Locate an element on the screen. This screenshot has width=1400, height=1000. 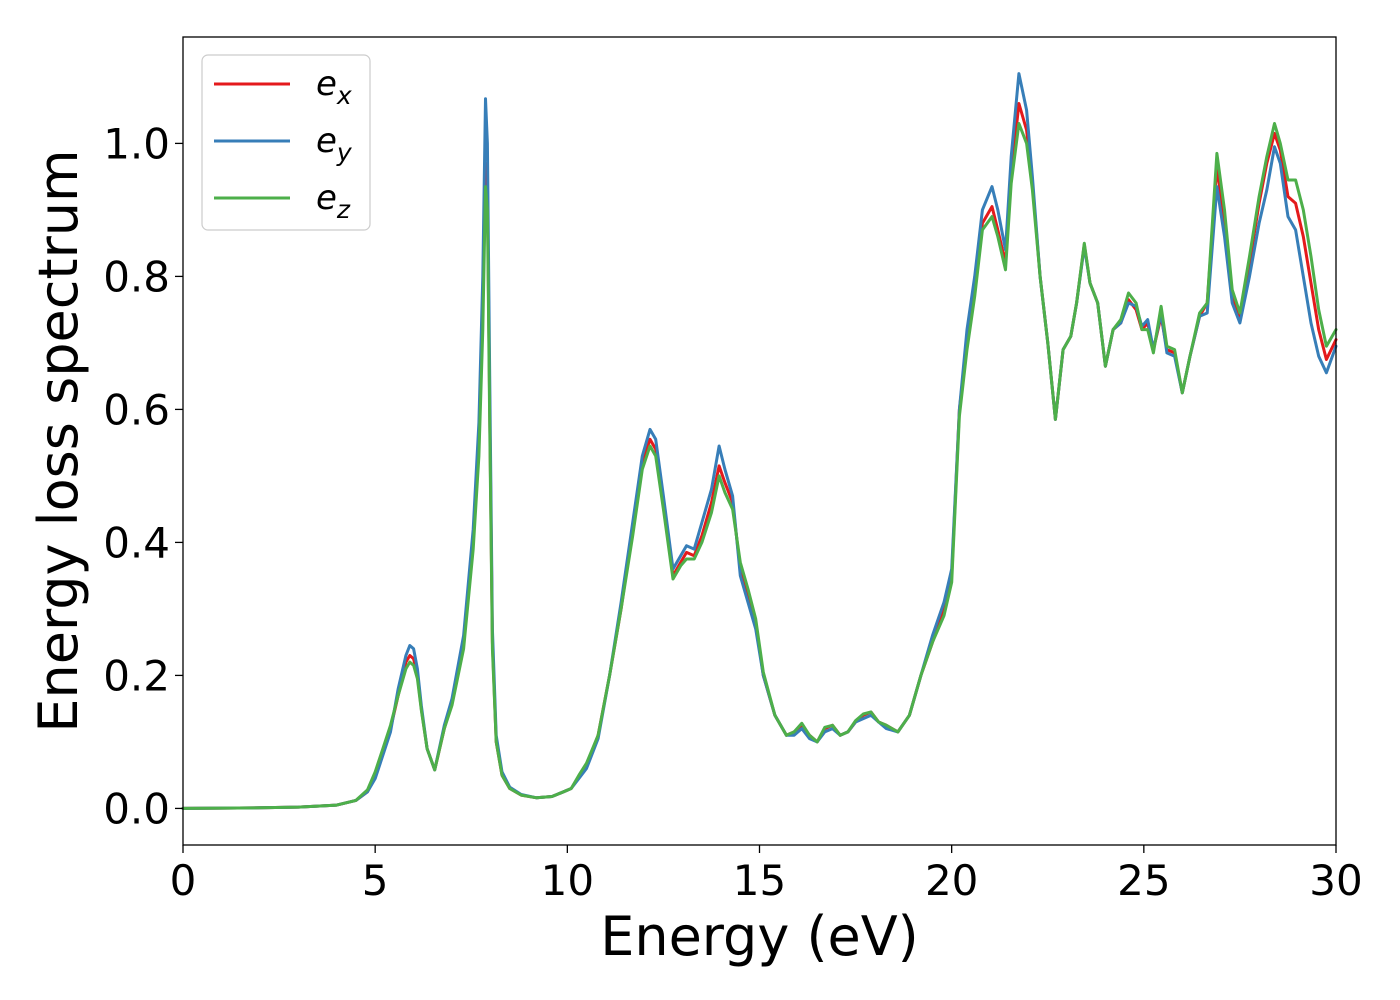
x-tick-label: 5 is located at coordinates (375, 880).